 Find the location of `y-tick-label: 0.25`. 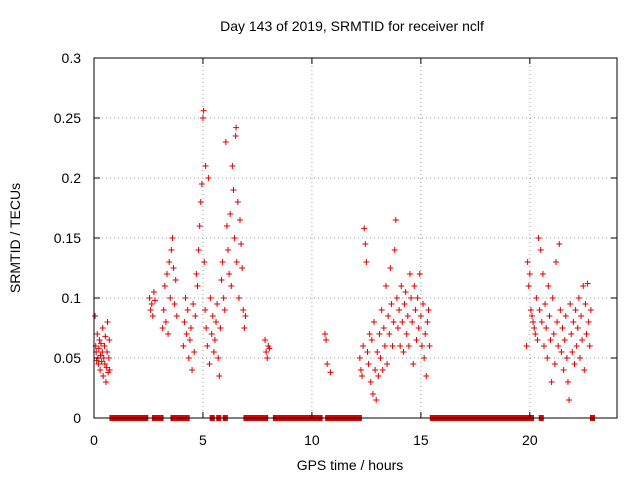

y-tick-label: 0.25 is located at coordinates (67, 118).